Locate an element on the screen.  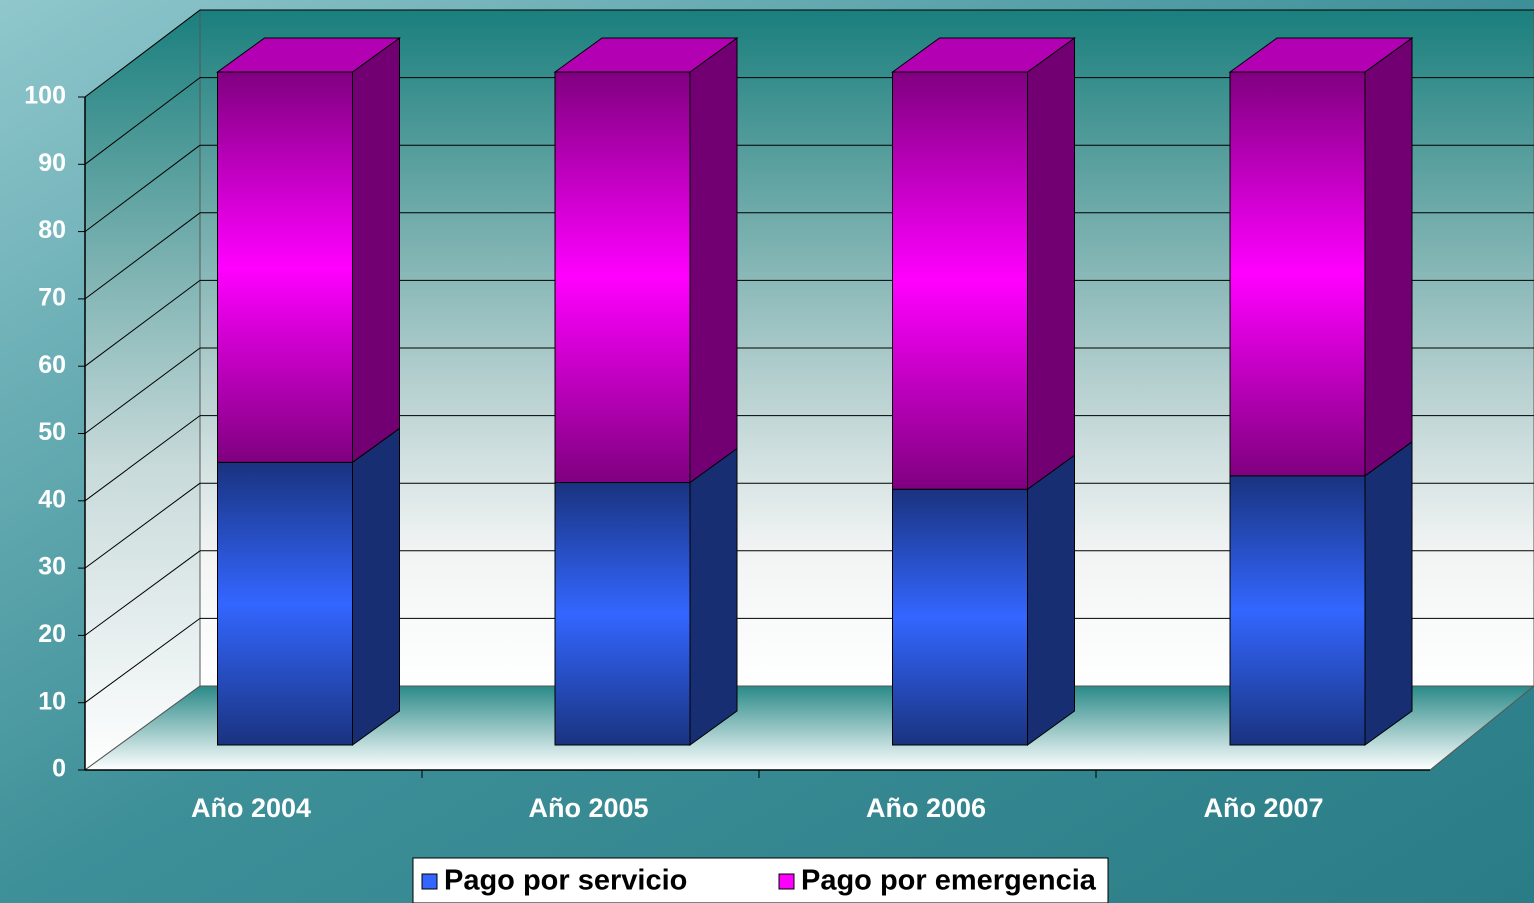
legend-label: Pago por emergencia is located at coordinates (949, 881).